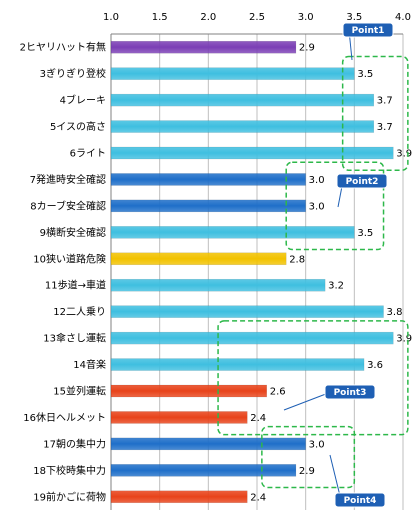 The width and height of the screenshot is (420, 519). I want to click on category-label: 2ヒヤリハット有無, so click(63, 47).